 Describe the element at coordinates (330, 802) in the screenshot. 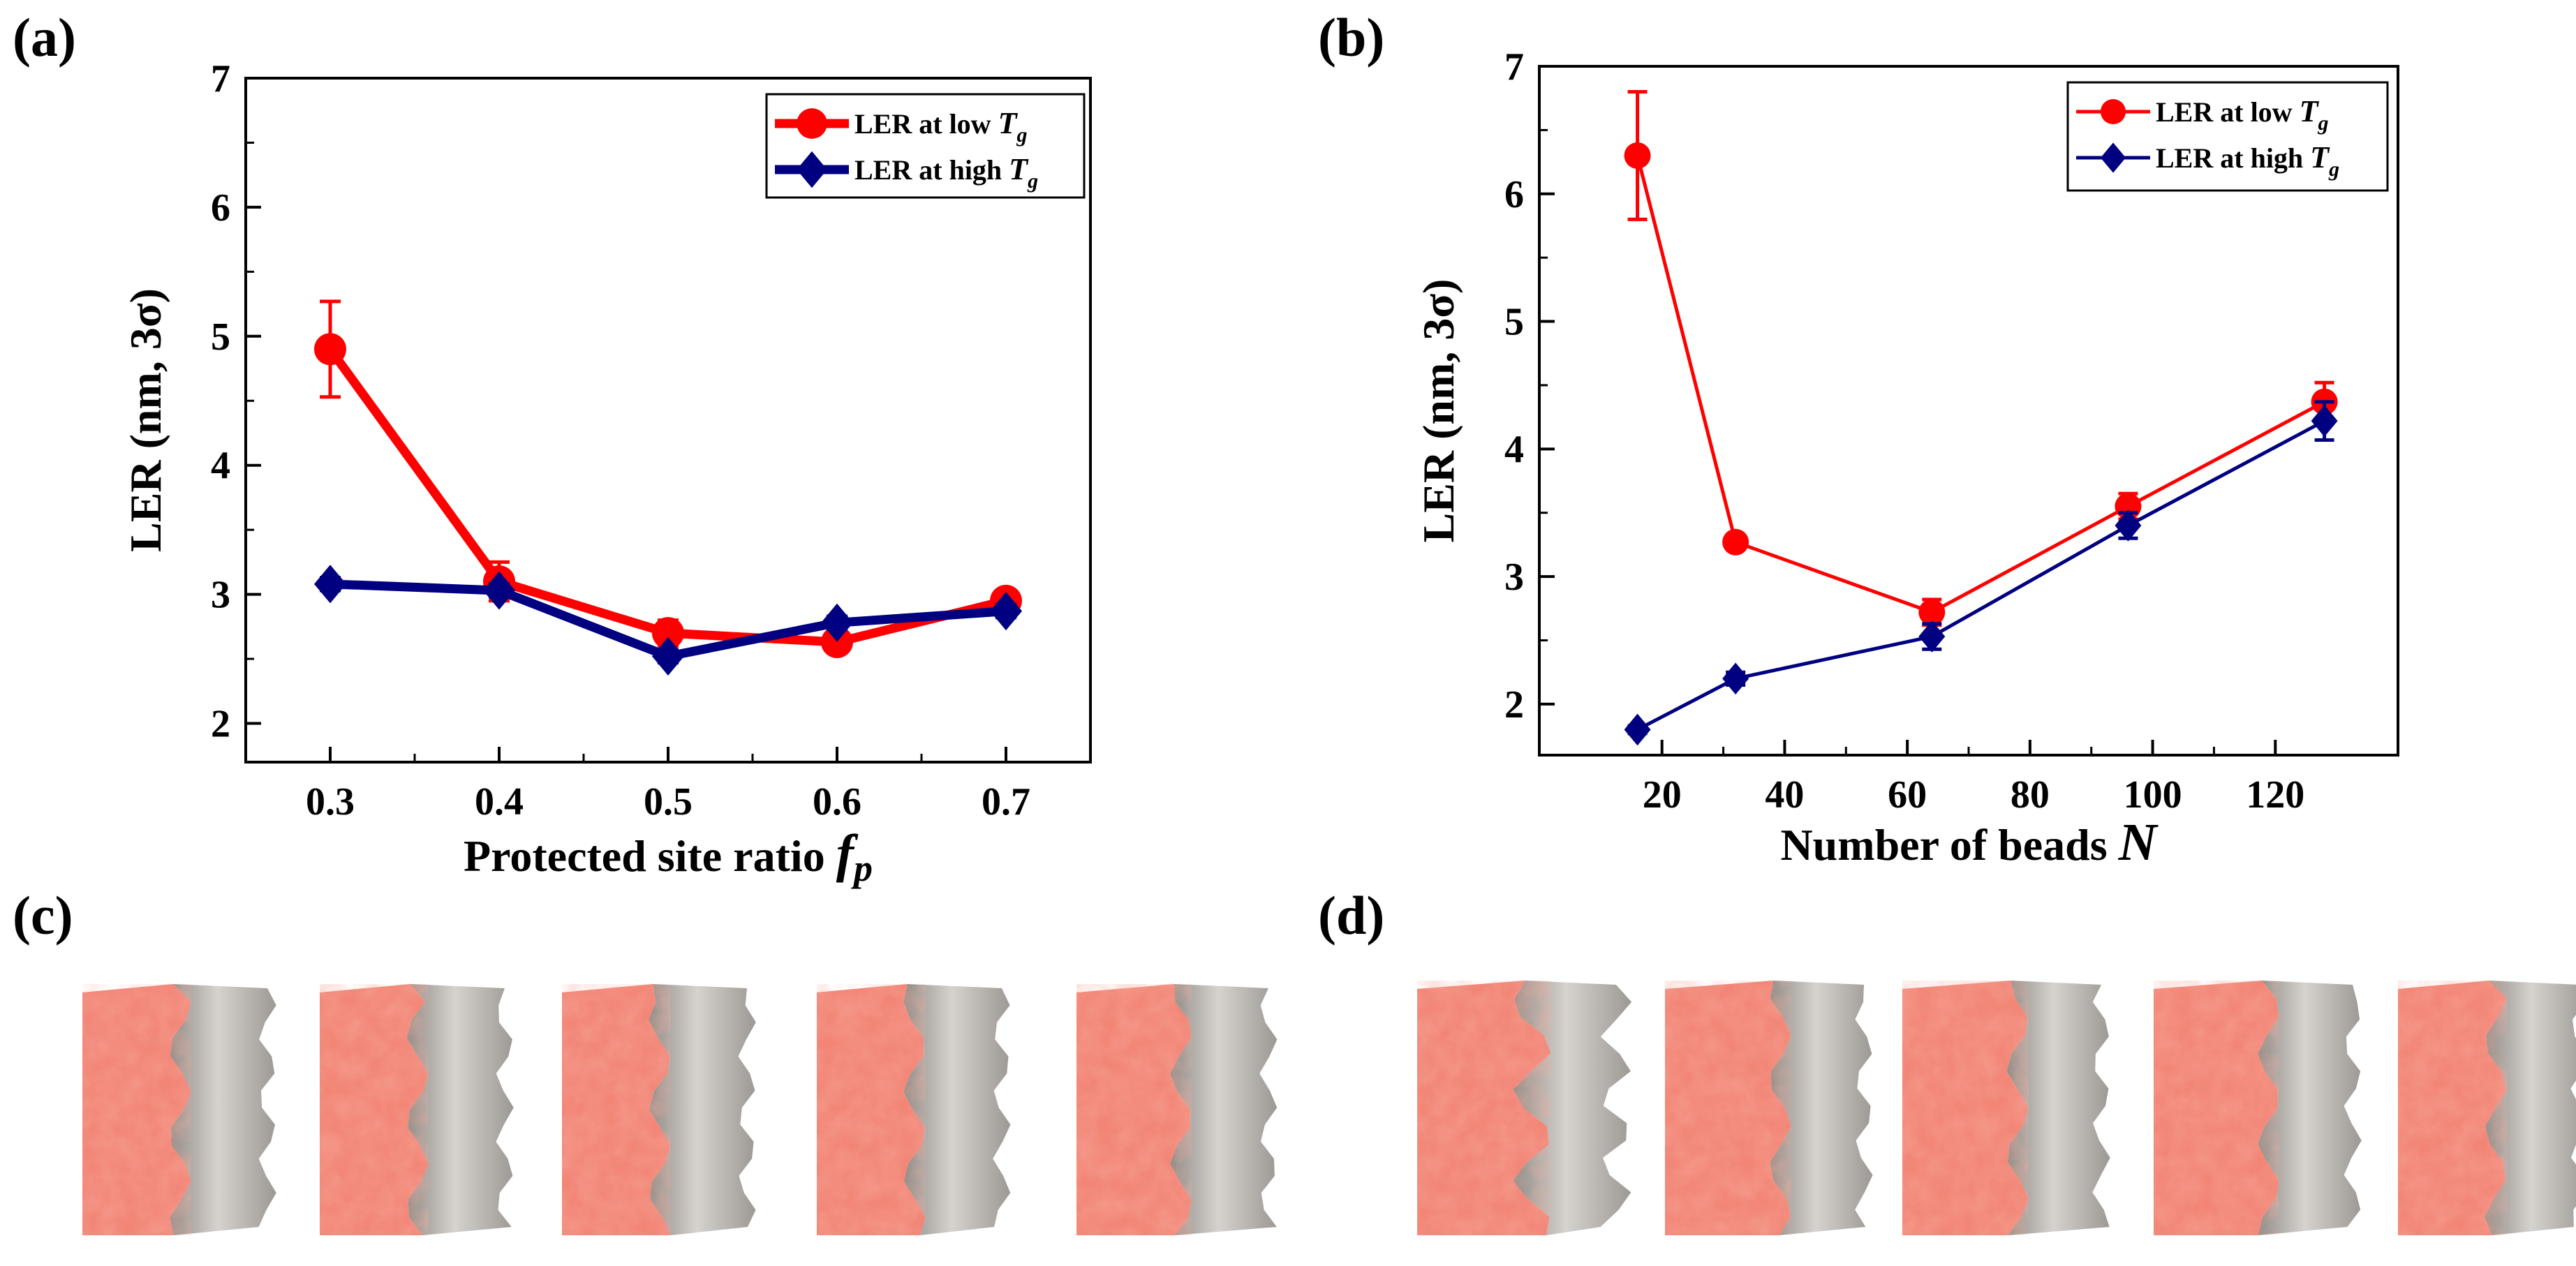

I see `x-tick-label: 0.3` at that location.